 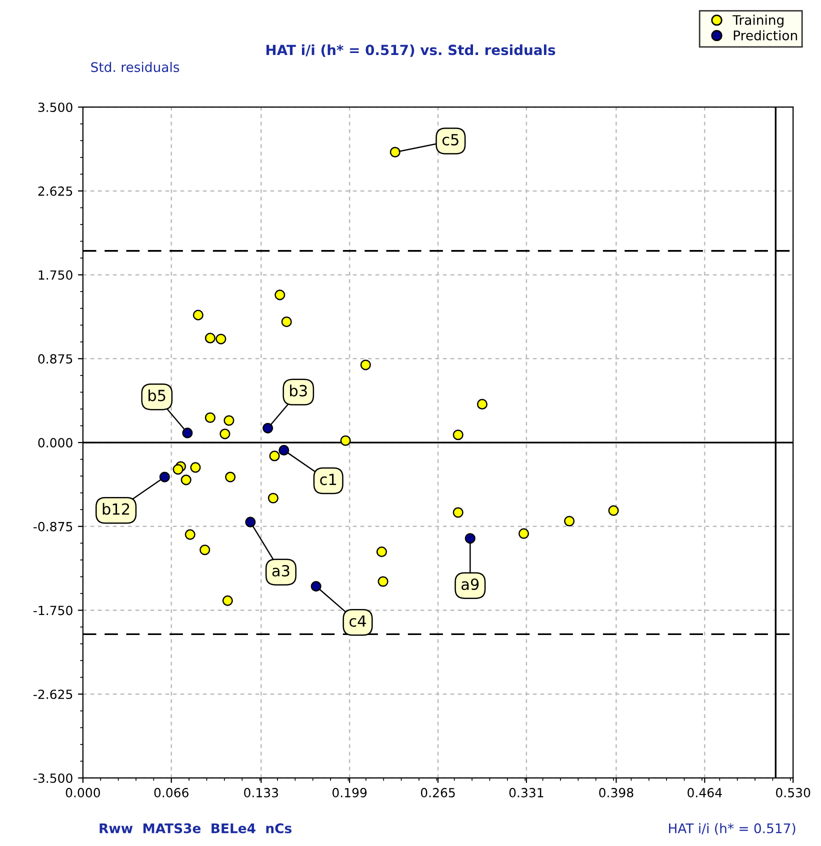 I want to click on annotation: c4, so click(x=358, y=621).